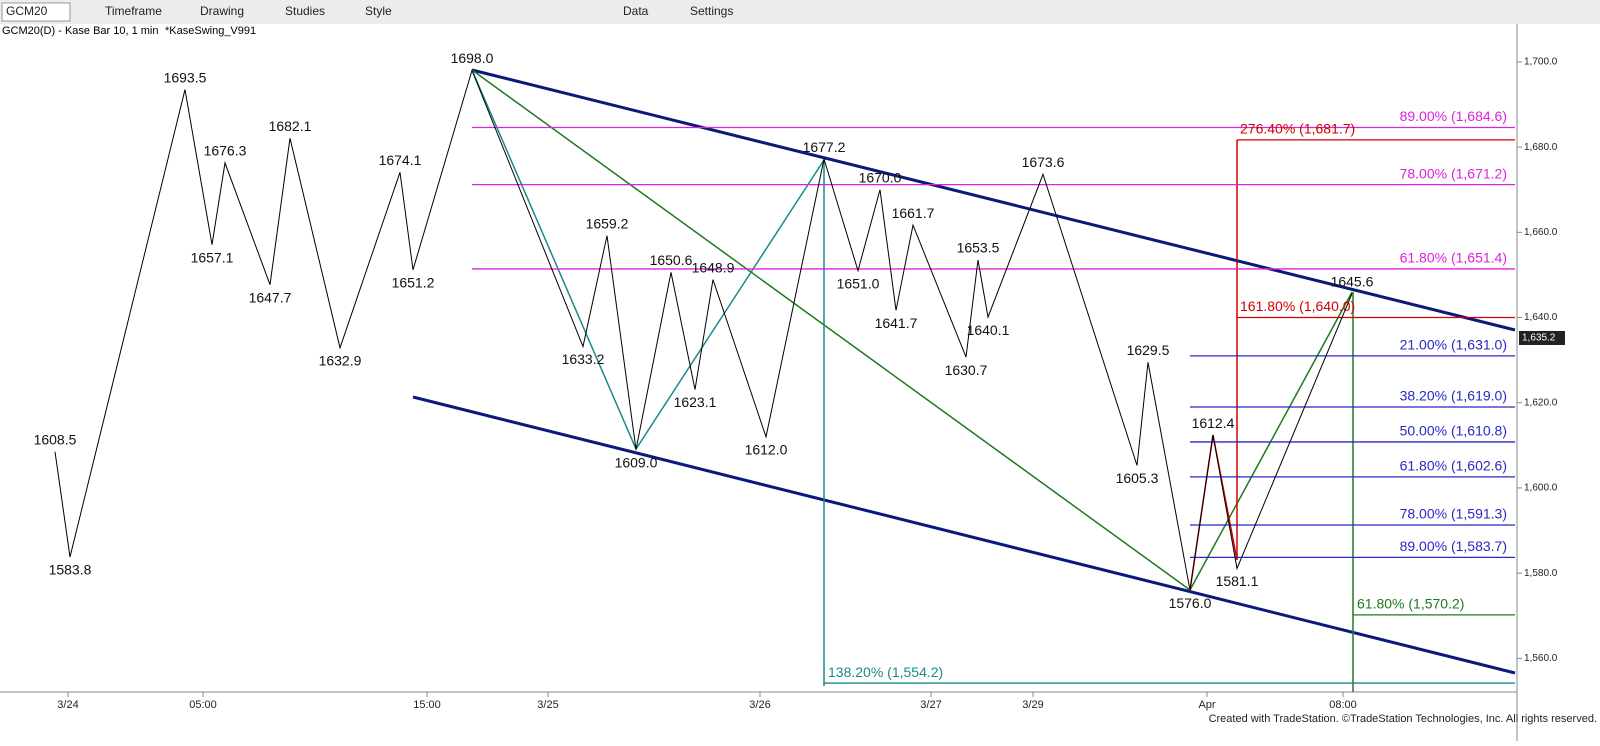 This screenshot has width=1600, height=746. Describe the element at coordinates (636, 462) in the screenshot. I see `swing-label: 1609.0` at that location.